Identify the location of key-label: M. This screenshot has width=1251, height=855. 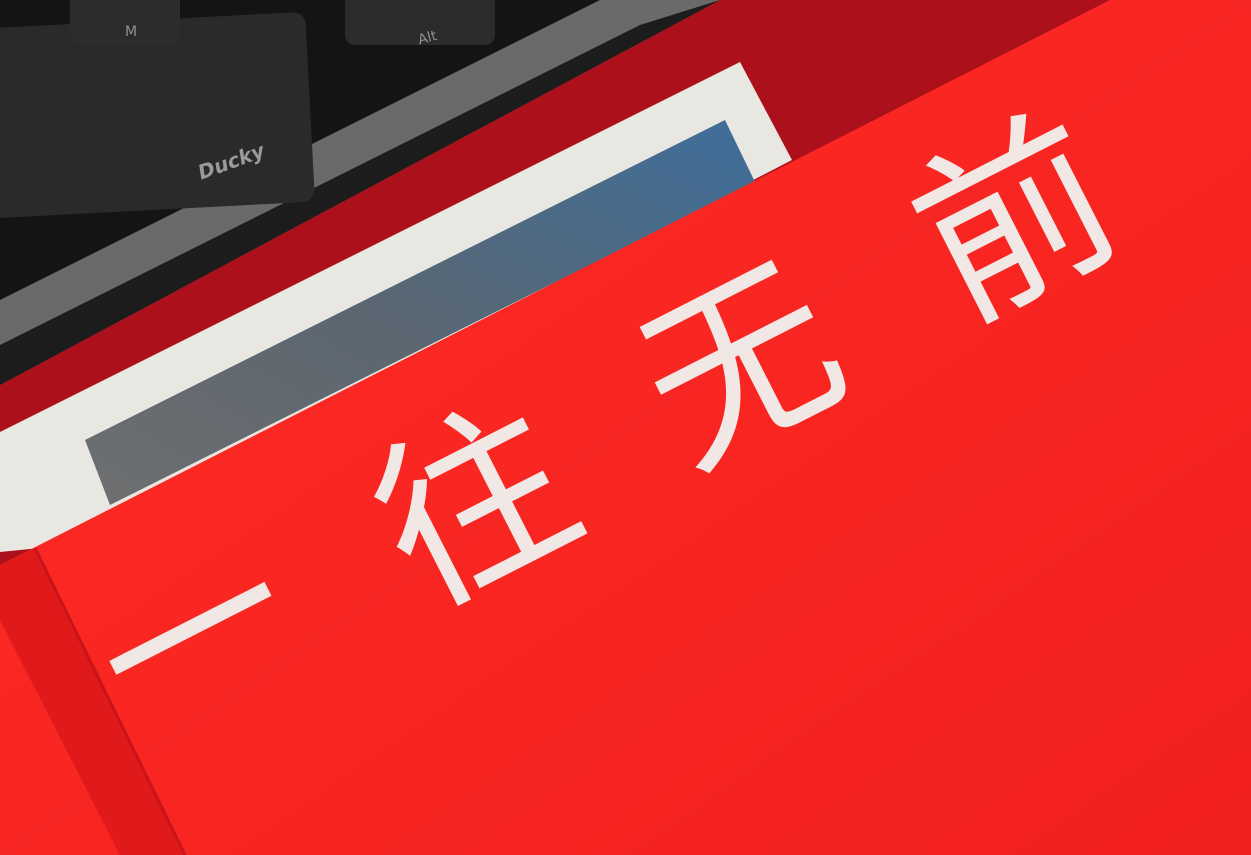
(131, 32).